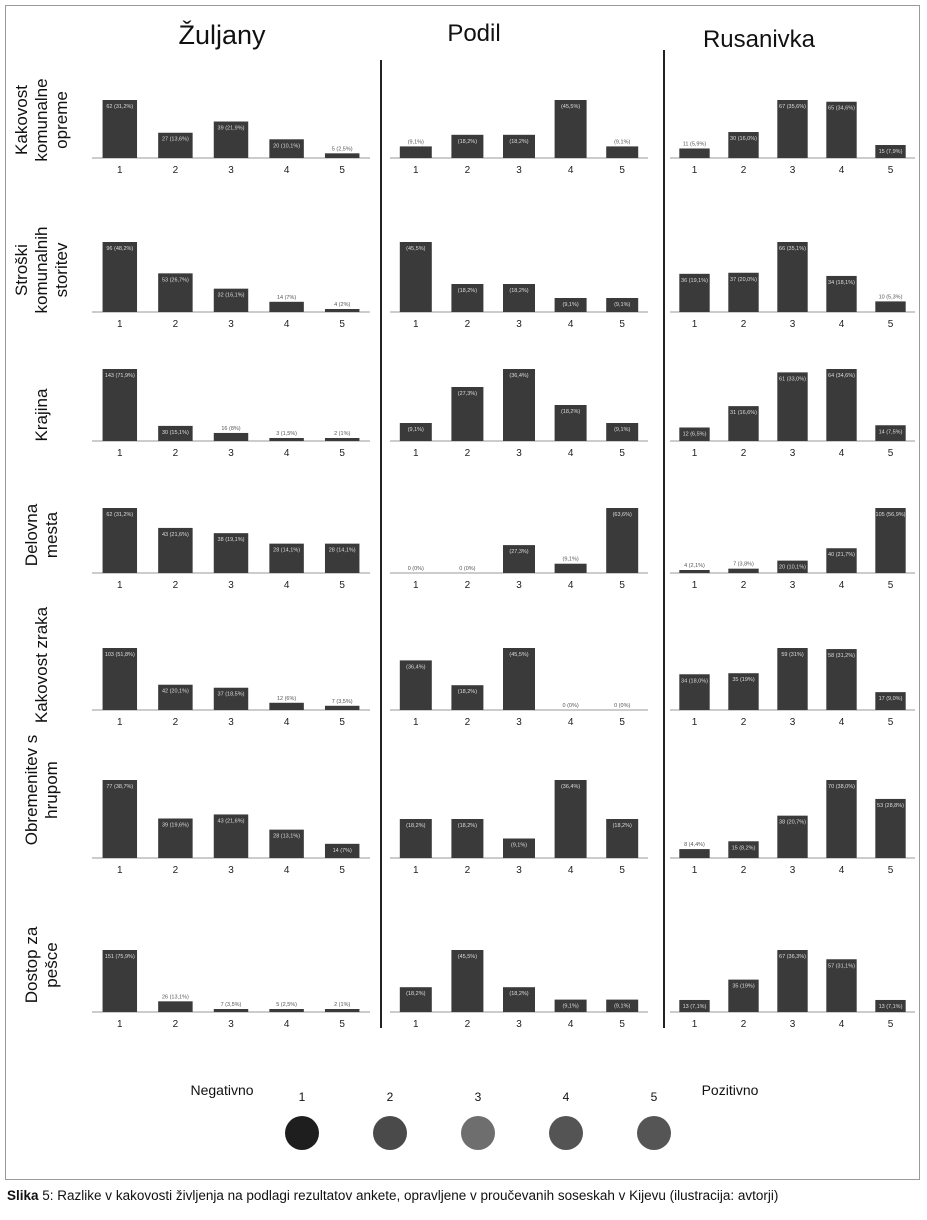 This screenshot has width=927, height=1220. I want to click on bar-data-label: 34 (18,1%), so click(841, 283).